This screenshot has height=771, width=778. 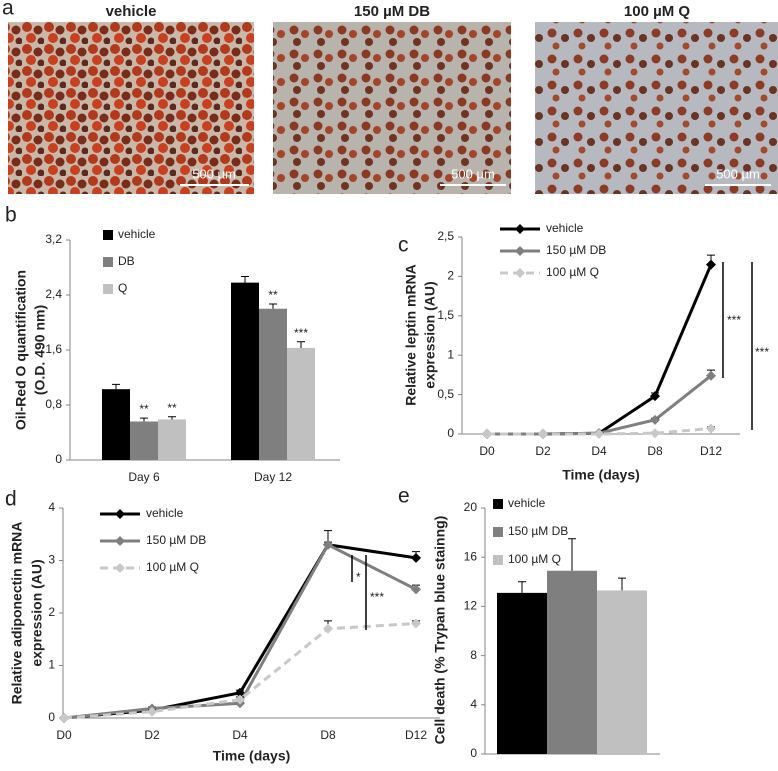 I want to click on panel-label: d, so click(x=11, y=499).